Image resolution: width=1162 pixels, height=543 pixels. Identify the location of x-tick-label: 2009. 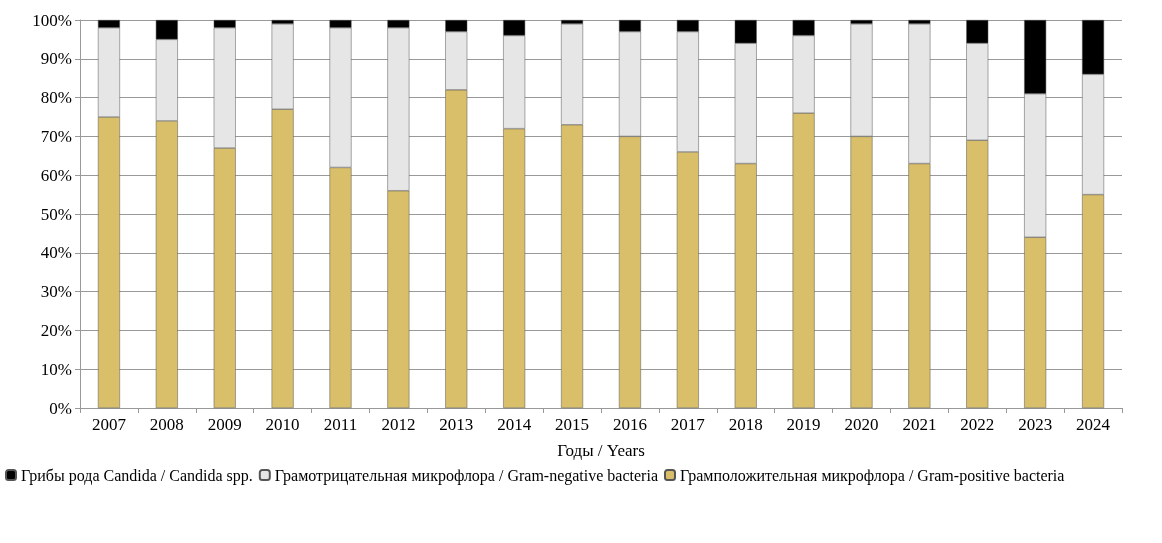
(224, 424).